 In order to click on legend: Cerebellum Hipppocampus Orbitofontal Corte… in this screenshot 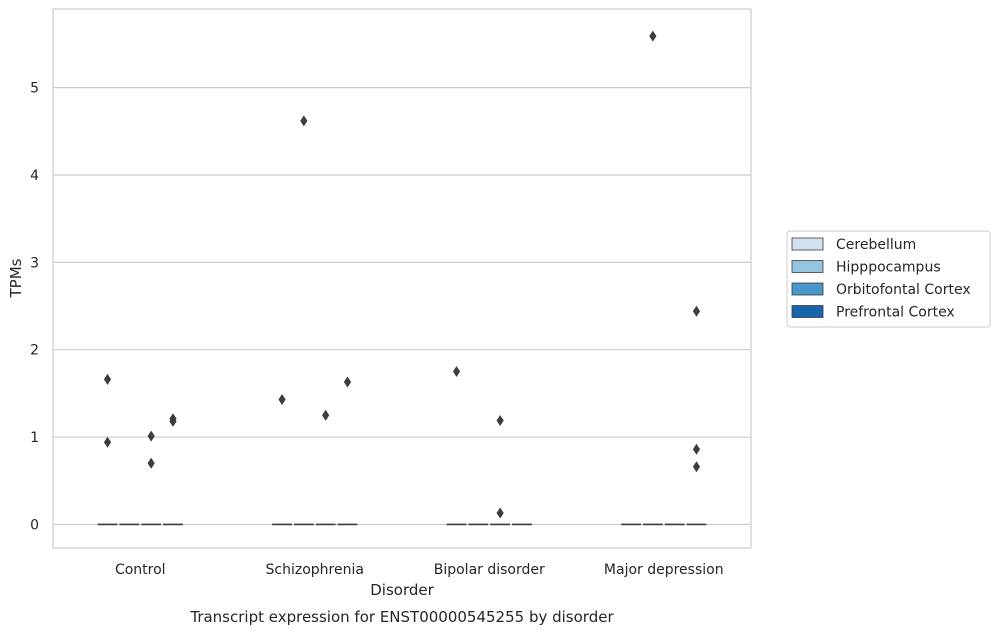, I will do `click(888, 279)`.